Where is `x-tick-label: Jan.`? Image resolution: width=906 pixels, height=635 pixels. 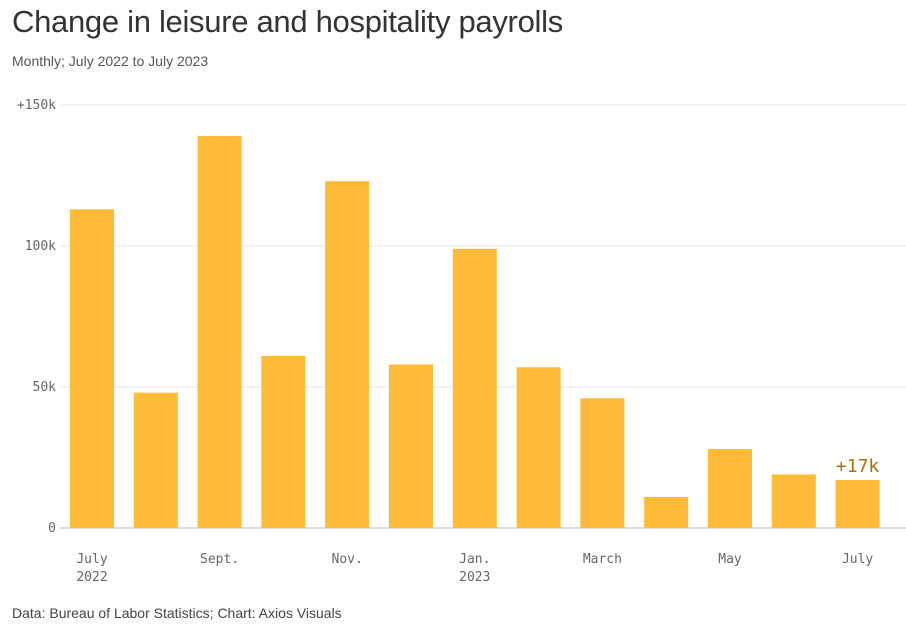 x-tick-label: Jan. is located at coordinates (474, 559).